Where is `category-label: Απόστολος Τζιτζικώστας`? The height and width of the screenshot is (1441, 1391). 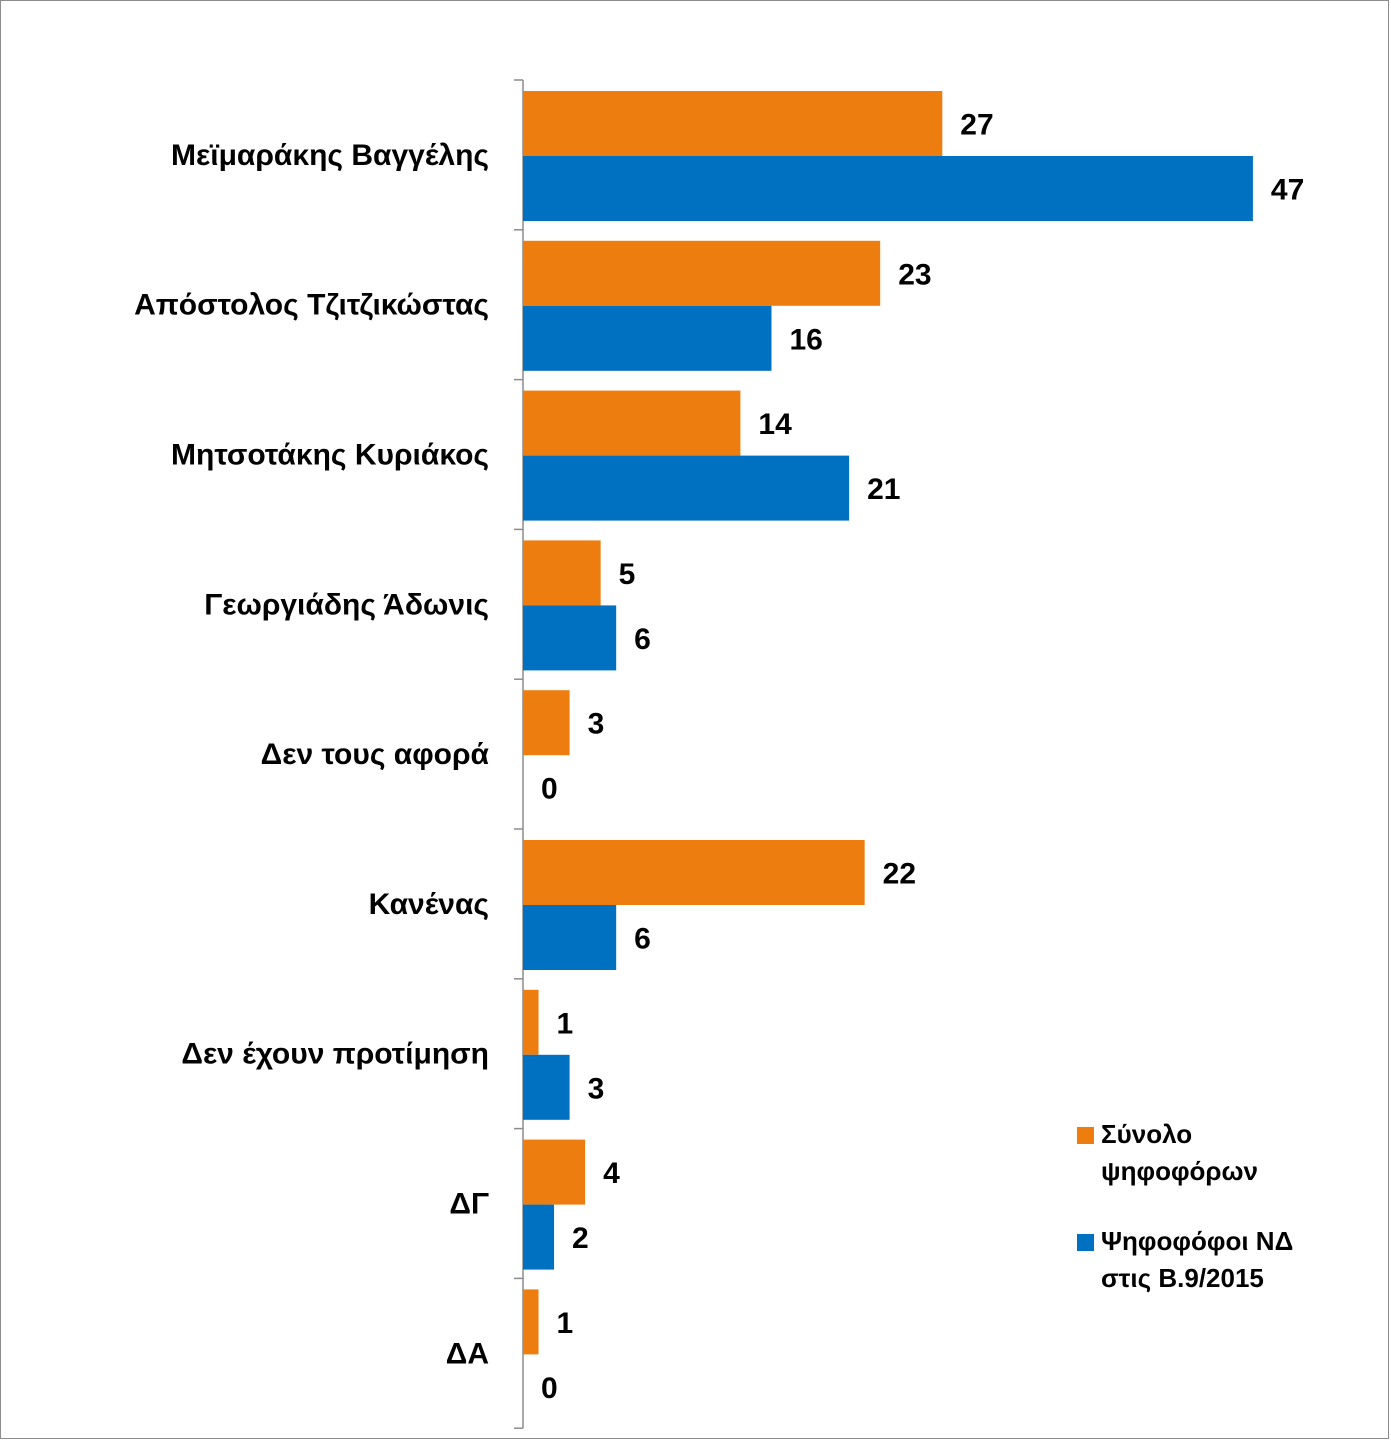
category-label: Απόστολος Τζιτζικώστας is located at coordinates (311, 305).